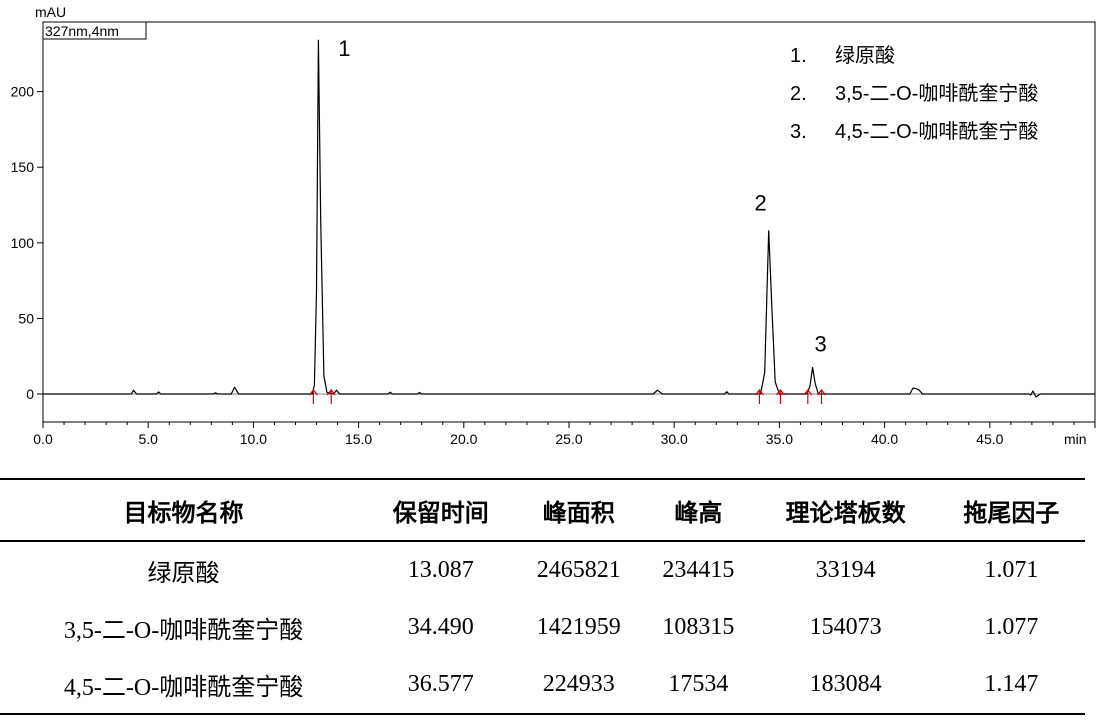  Describe the element at coordinates (798, 56) in the screenshot. I see `legend-num-1: 1.` at that location.